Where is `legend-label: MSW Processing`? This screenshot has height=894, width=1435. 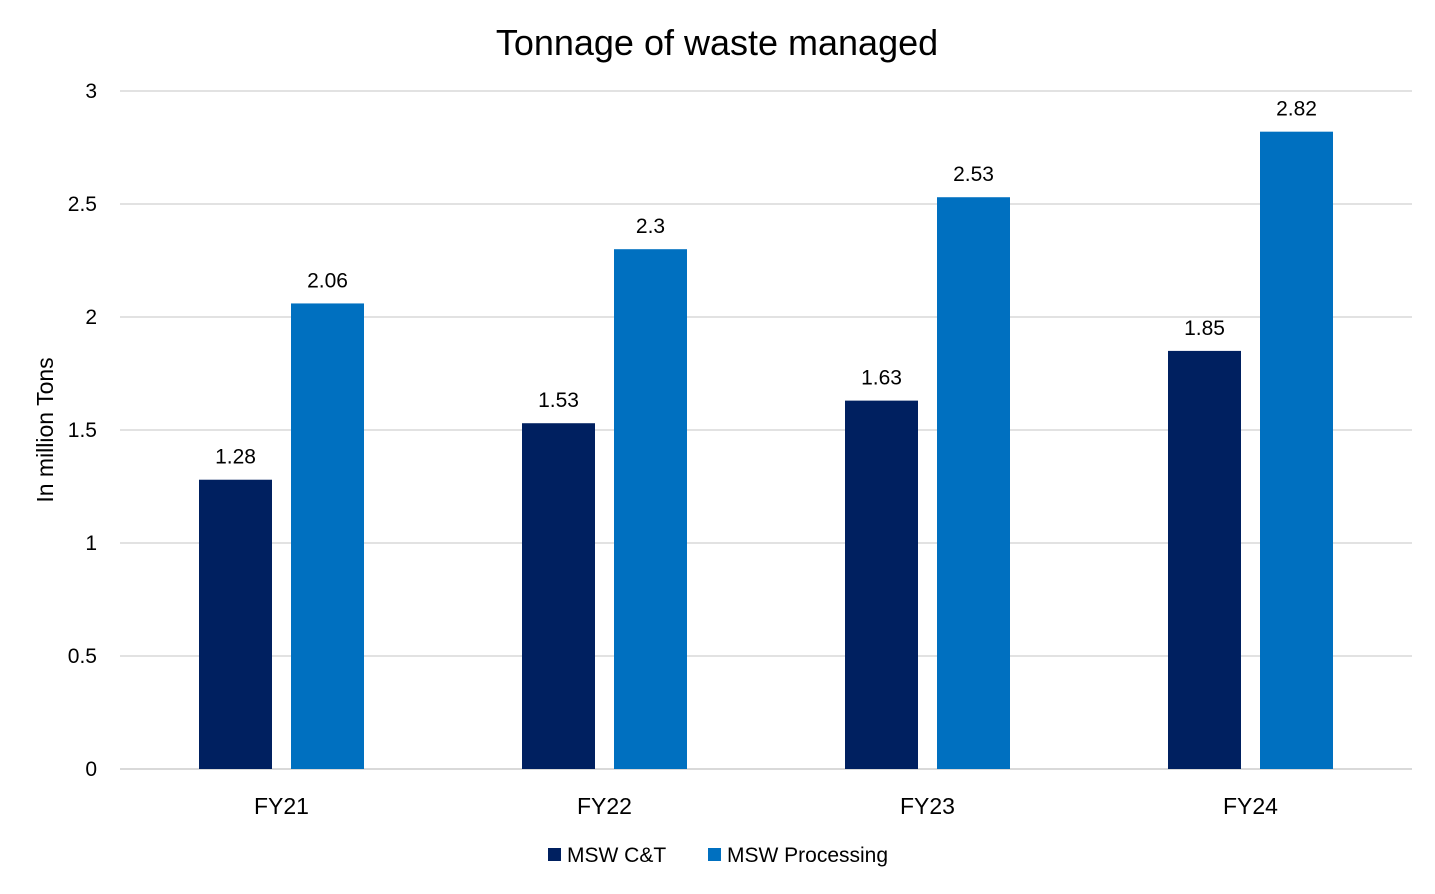
legend-label: MSW Processing is located at coordinates (807, 855).